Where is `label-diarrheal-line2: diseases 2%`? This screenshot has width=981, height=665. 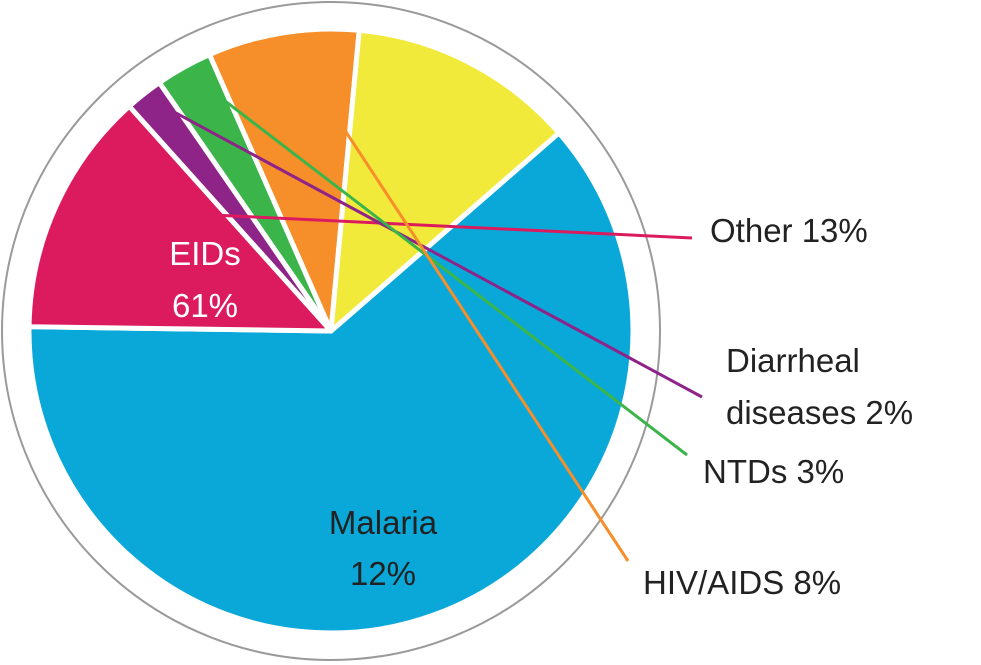 label-diarrheal-line2: diseases 2% is located at coordinates (819, 412).